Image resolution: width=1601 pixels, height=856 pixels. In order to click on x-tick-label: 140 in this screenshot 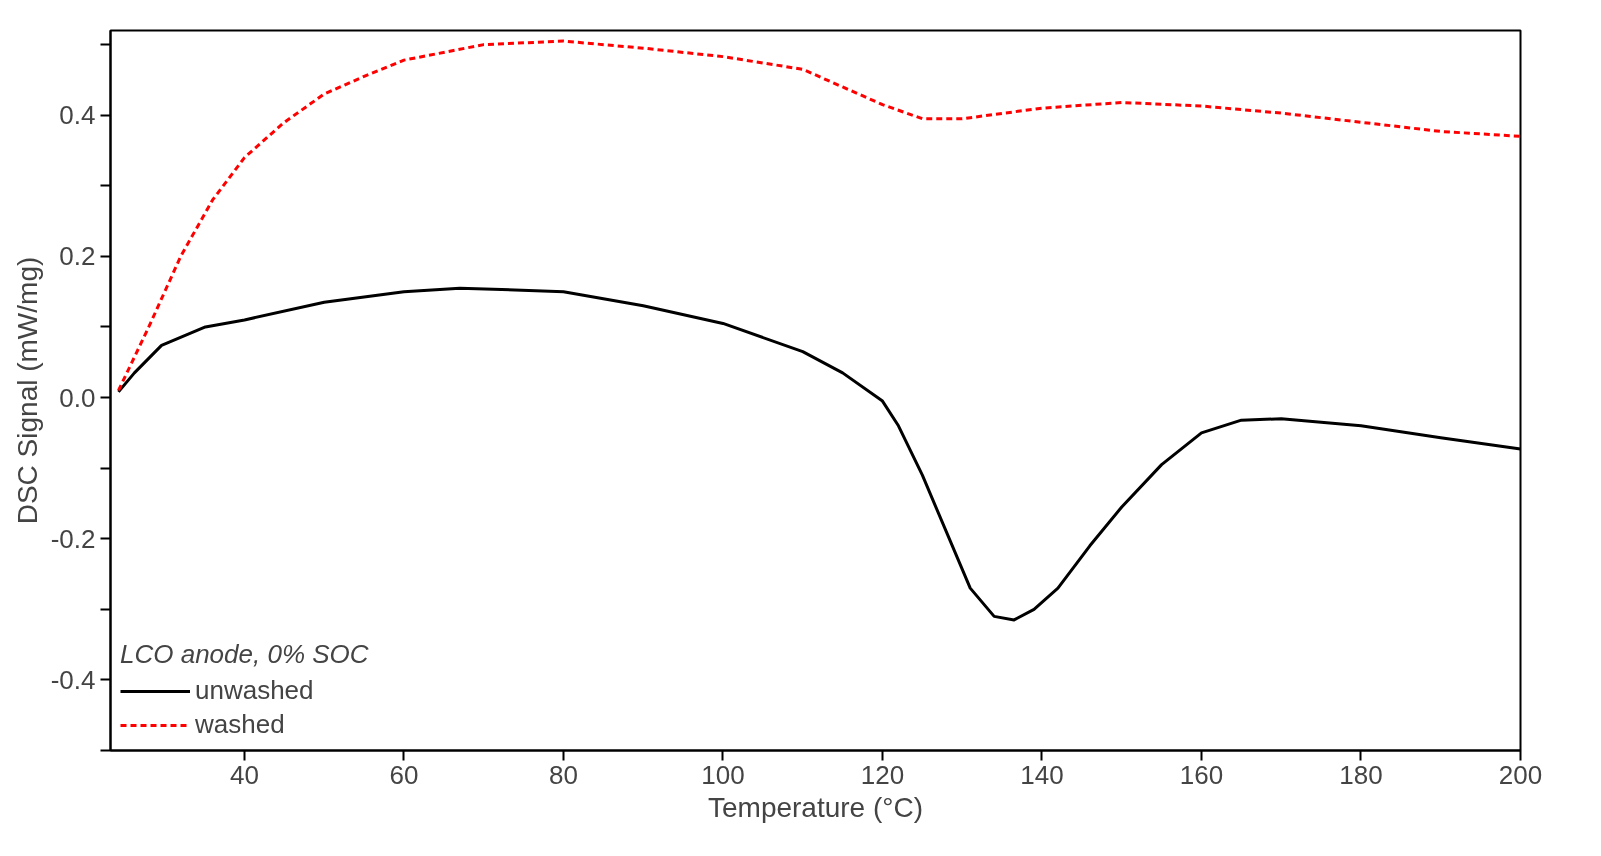, I will do `click(1042, 774)`.